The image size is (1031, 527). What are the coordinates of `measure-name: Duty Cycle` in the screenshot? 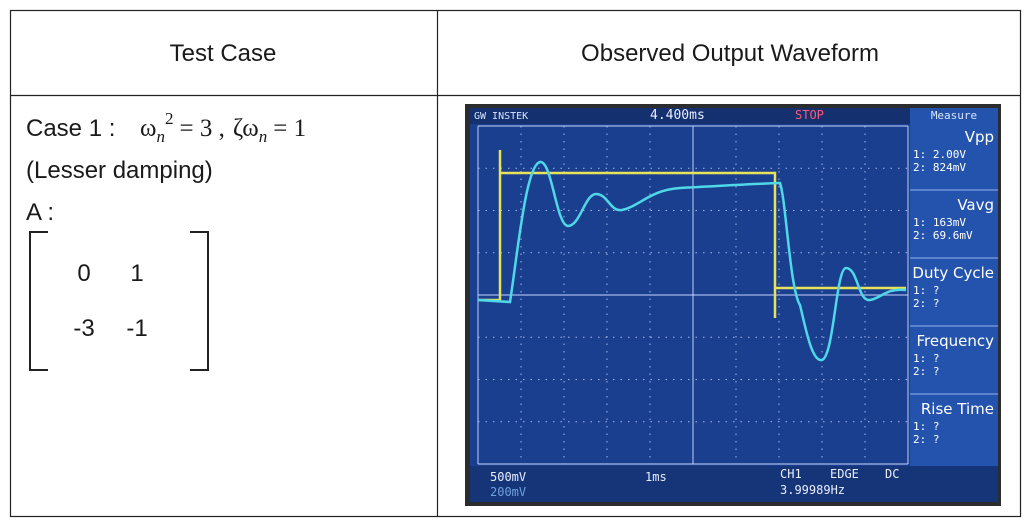 It's located at (953, 273).